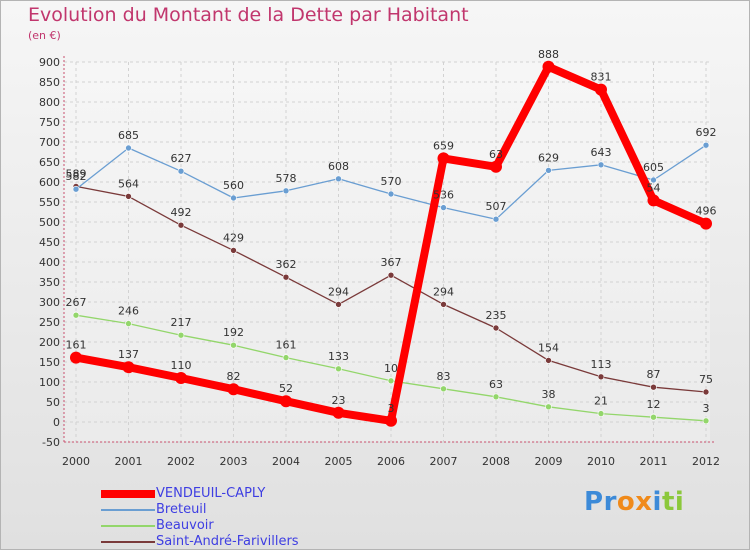 Image resolution: width=750 pixels, height=550 pixels. What do you see at coordinates (56, 422) in the screenshot?
I see `y-tick-label: 0` at bounding box center [56, 422].